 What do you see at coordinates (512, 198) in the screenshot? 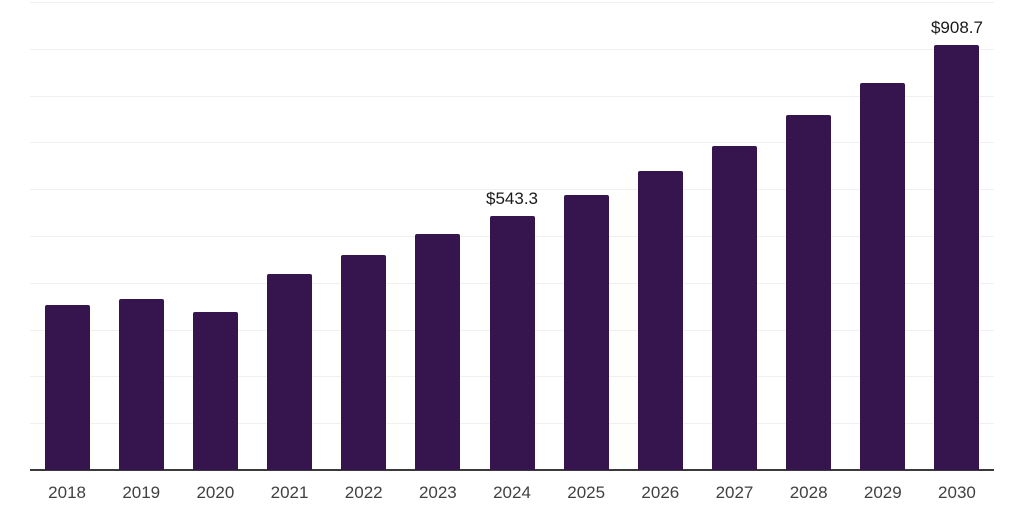
I see `bar-value-label: $543.3` at bounding box center [512, 198].